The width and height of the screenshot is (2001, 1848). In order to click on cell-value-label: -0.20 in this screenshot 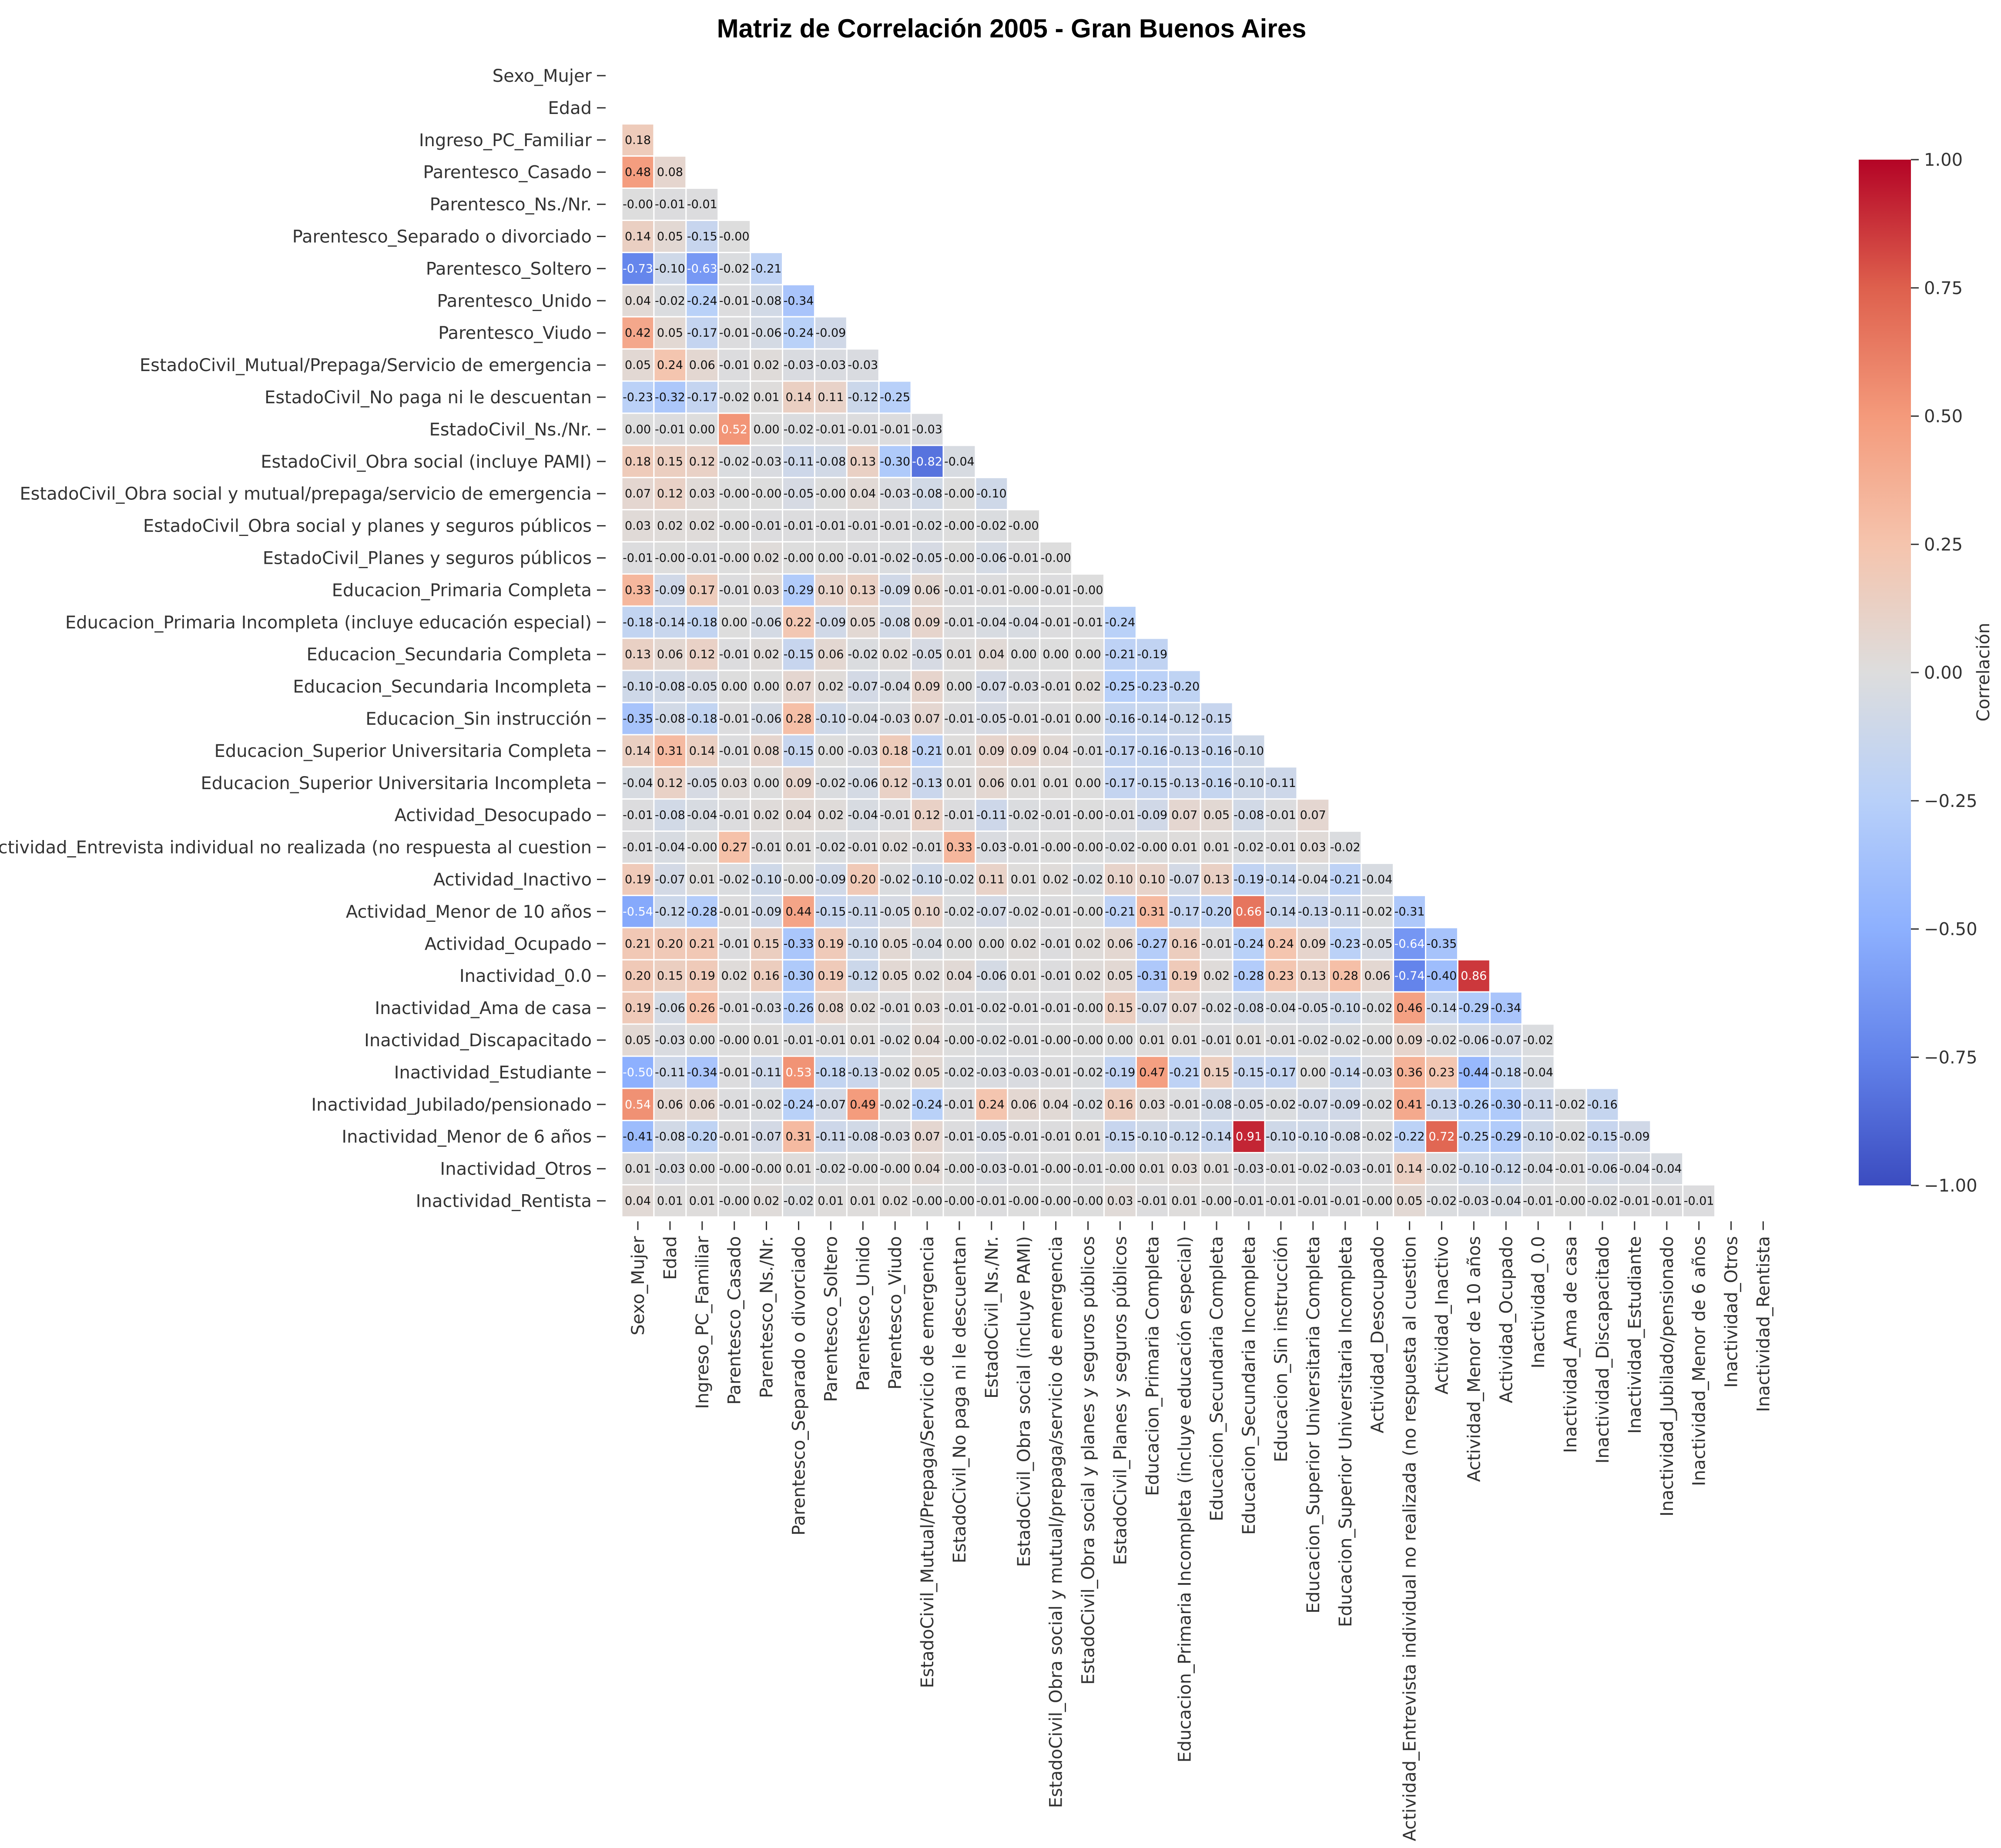, I will do `click(1184, 686)`.